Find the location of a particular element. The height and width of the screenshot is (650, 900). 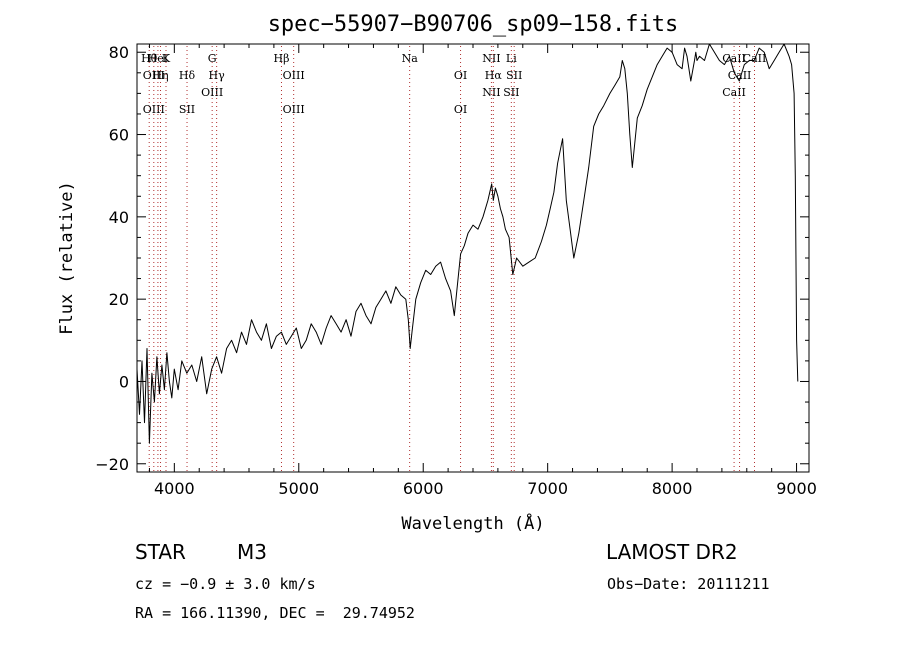

y-axis-label: Flux (relative) is located at coordinates (67, 258).